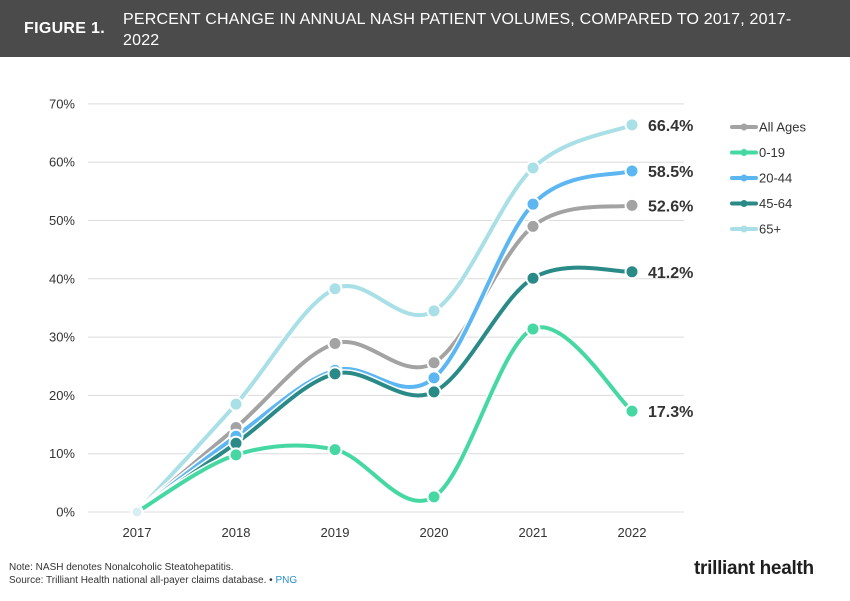  I want to click on y-tick-label: 20%, so click(62, 395).